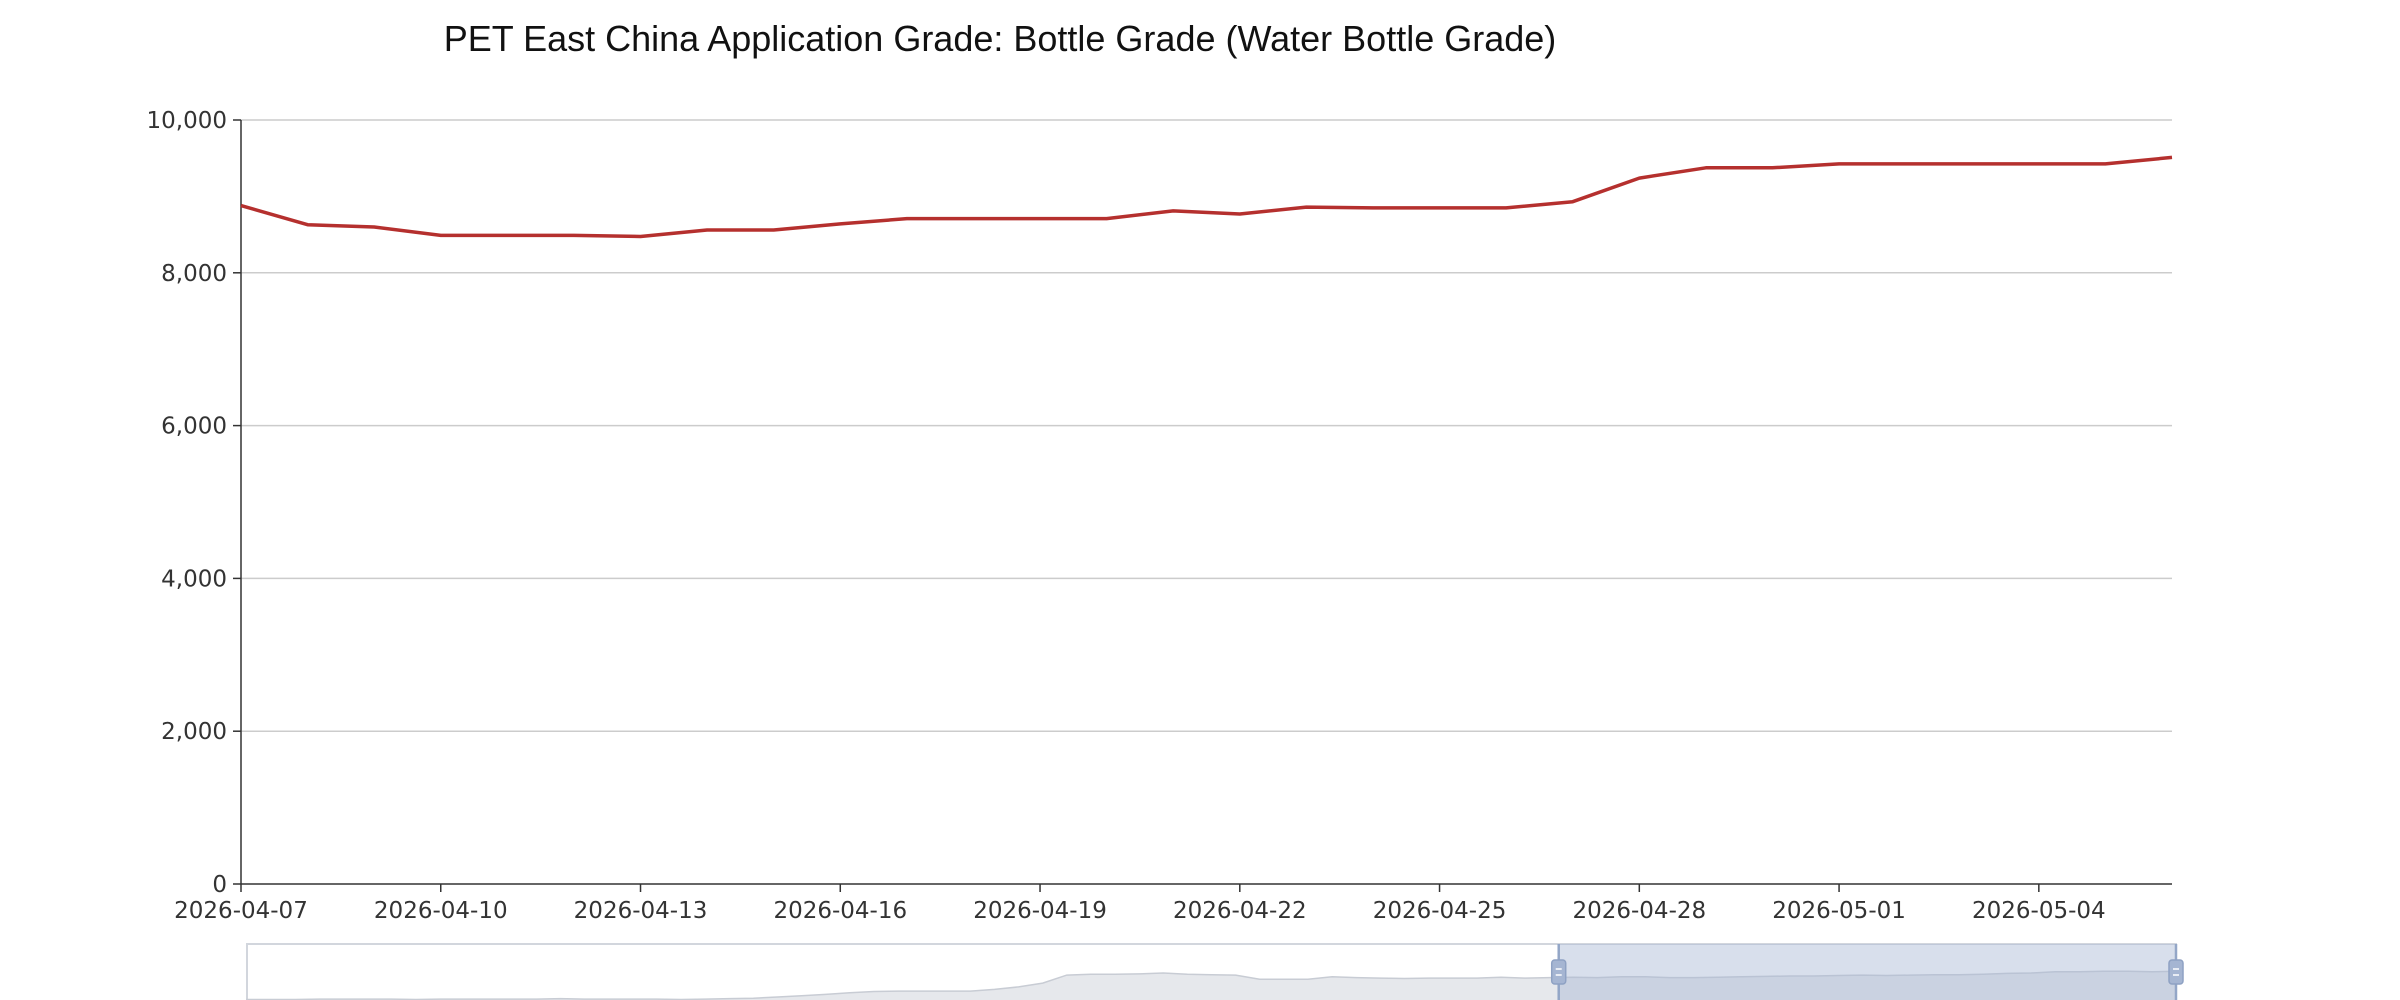  Describe the element at coordinates (2039, 911) in the screenshot. I see `x-tick-label: 2026-05-04` at that location.